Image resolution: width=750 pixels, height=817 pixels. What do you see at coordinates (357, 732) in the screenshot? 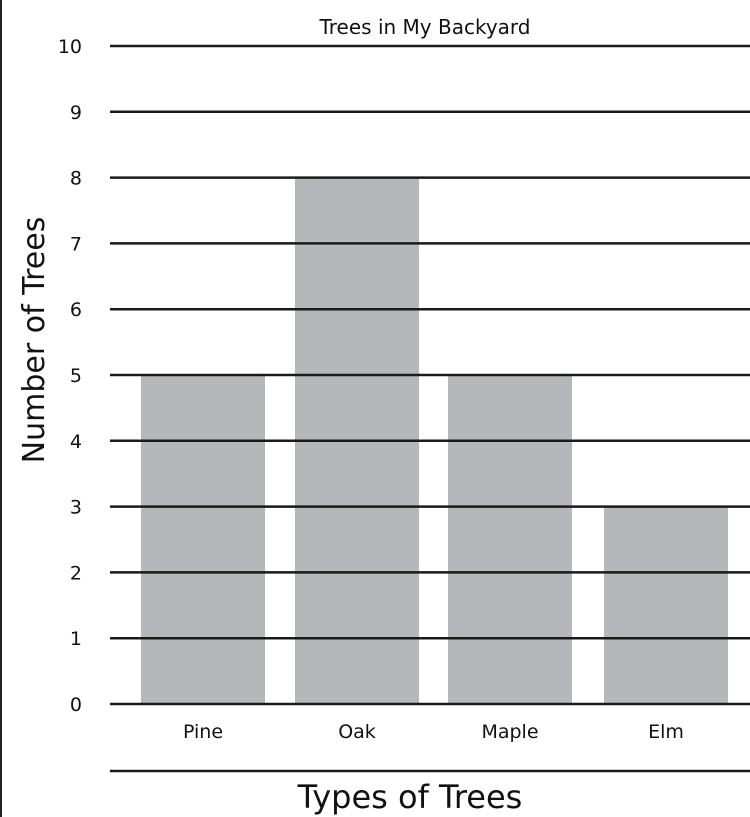
I see `x-category-label-oak: Oak` at bounding box center [357, 732].